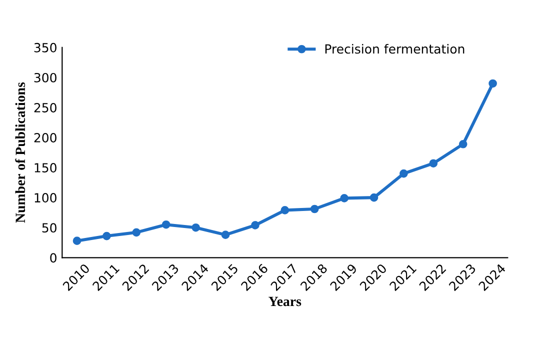 The height and width of the screenshot is (339, 550). I want to click on y-tick-label: 300, so click(45, 77).